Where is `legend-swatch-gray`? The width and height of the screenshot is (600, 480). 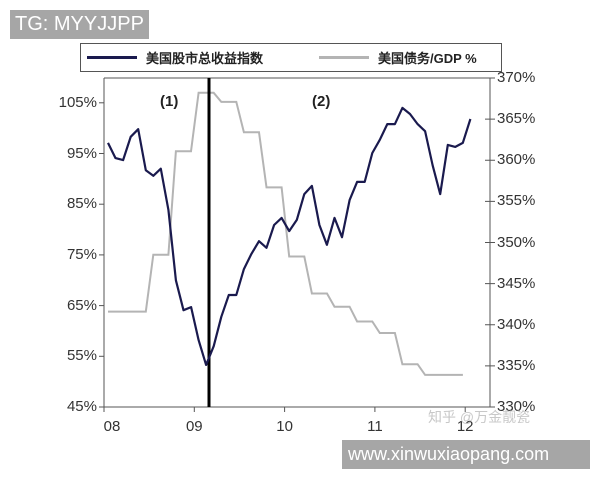 legend-swatch-gray is located at coordinates (344, 57).